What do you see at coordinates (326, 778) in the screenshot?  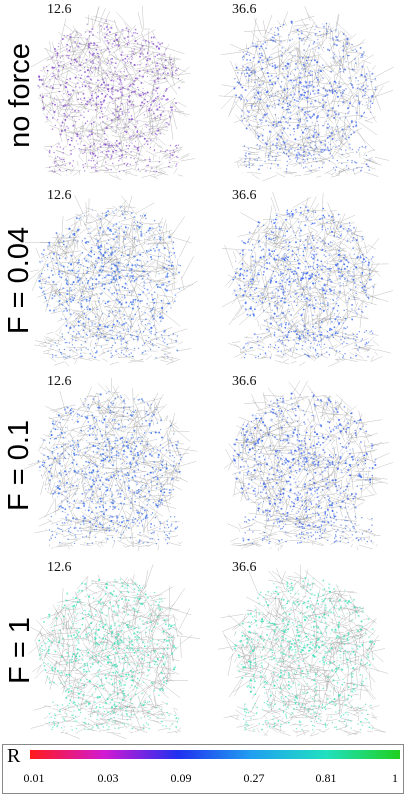 I see `colorbar-tick: 0.81` at bounding box center [326, 778].